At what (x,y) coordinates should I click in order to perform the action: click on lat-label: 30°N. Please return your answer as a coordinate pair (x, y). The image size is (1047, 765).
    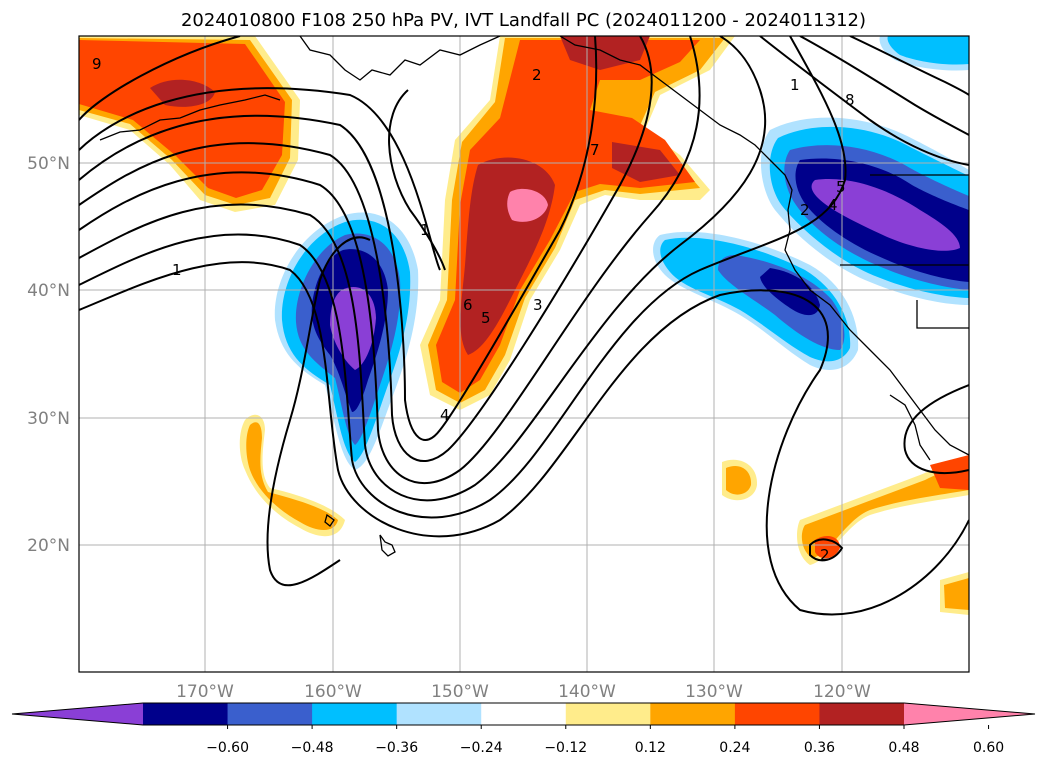
    Looking at the image, I should click on (48, 419).